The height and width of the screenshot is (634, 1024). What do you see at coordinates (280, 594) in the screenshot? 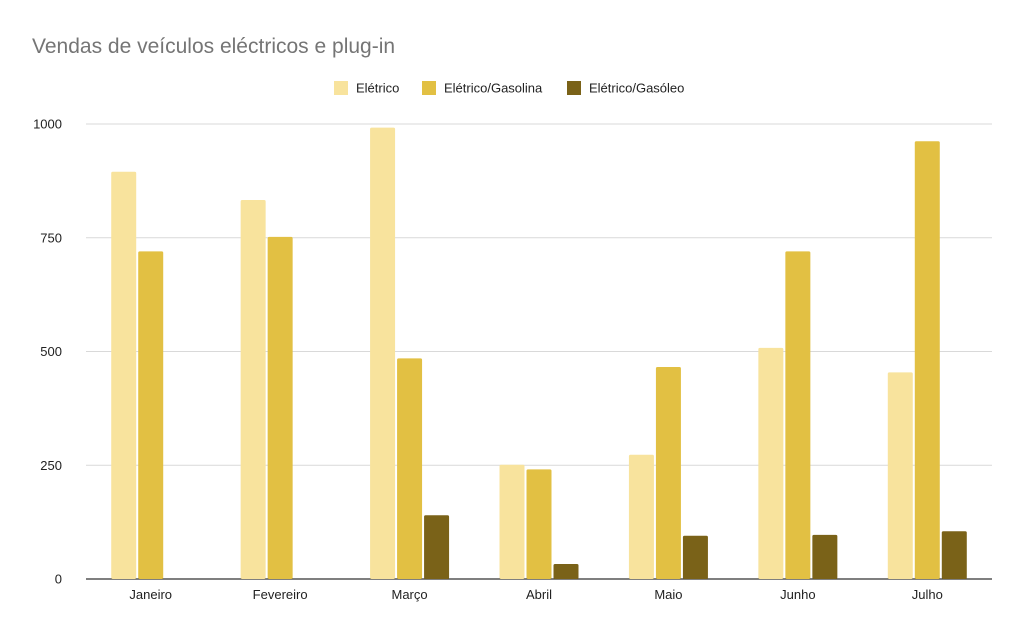
I see `x-tick-label: Fevereiro` at bounding box center [280, 594].